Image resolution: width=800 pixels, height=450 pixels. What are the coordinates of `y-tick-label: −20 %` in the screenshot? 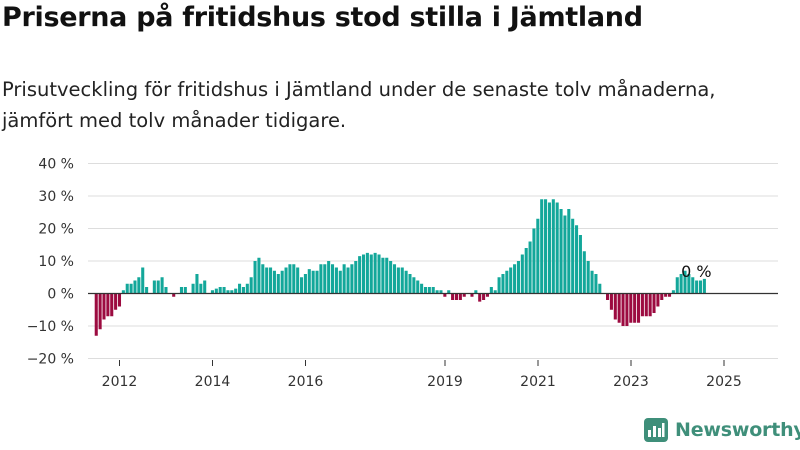 It's located at (50, 360).